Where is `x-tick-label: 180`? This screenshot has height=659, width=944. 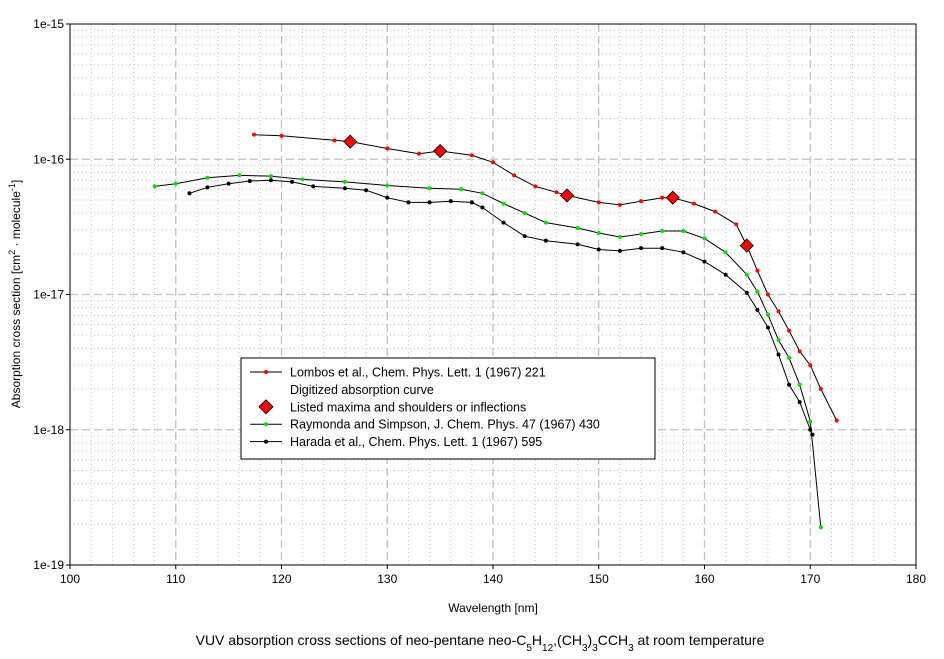 x-tick-label: 180 is located at coordinates (916, 579).